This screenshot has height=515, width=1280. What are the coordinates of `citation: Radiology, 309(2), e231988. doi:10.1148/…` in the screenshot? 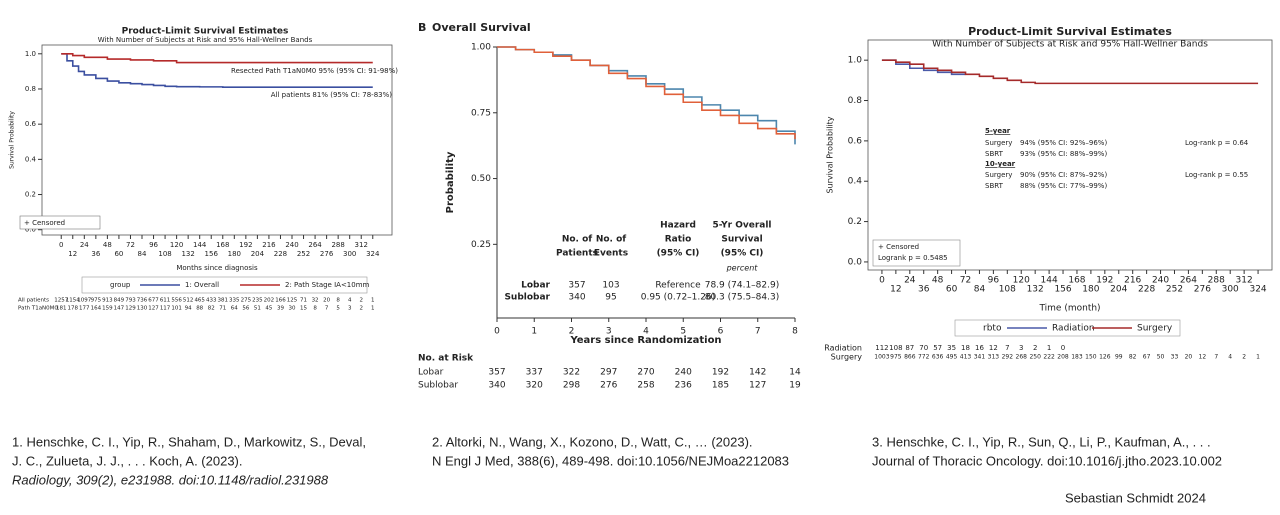 It's located at (170, 479).